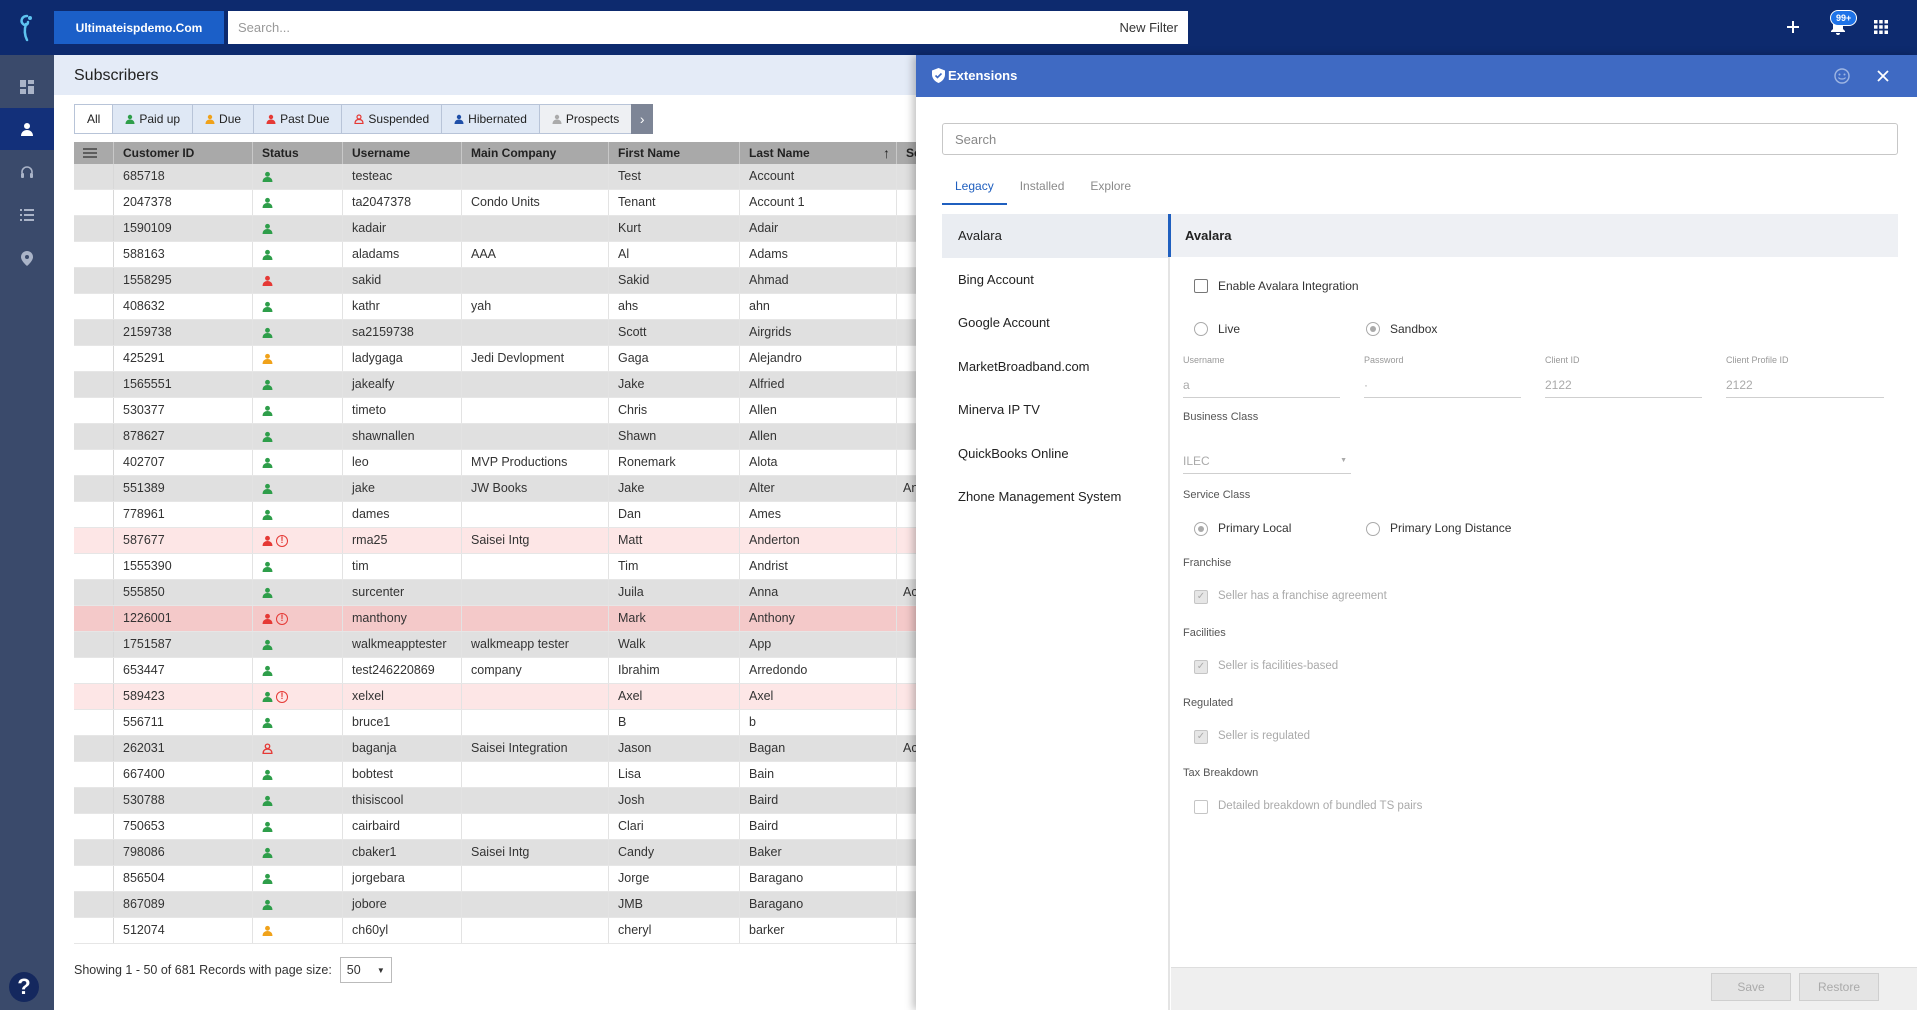 The width and height of the screenshot is (1917, 1010). I want to click on client-profile-id-field: 2122, so click(1805, 385).